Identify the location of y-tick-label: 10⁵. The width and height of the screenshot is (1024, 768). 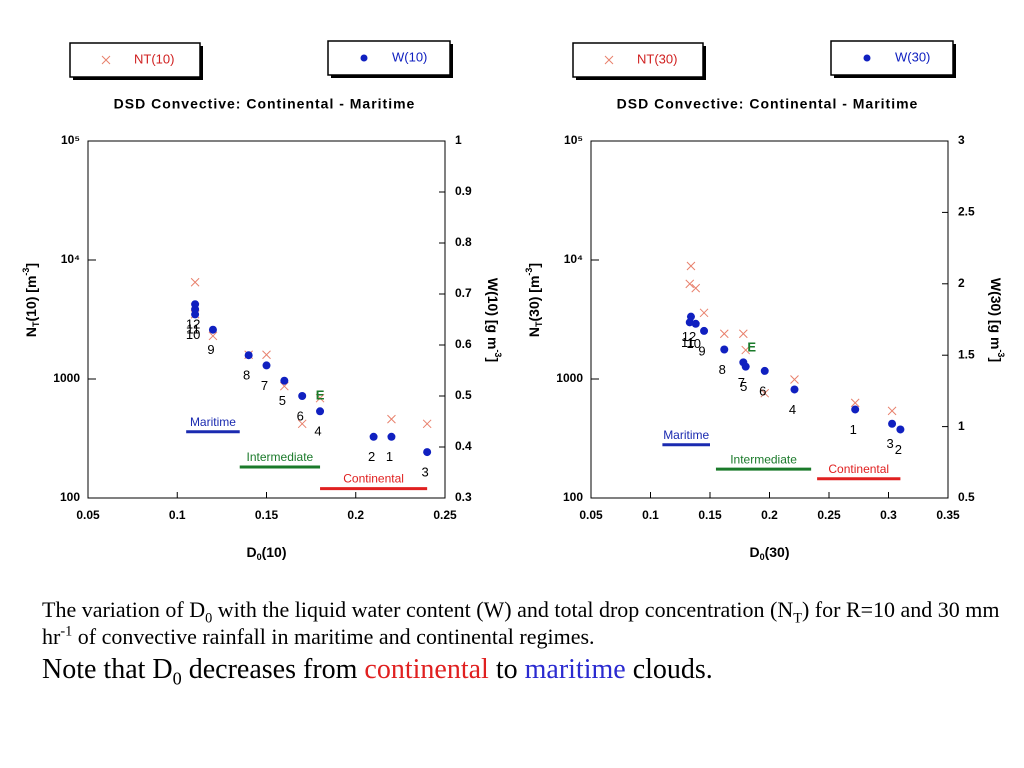
(573, 140).